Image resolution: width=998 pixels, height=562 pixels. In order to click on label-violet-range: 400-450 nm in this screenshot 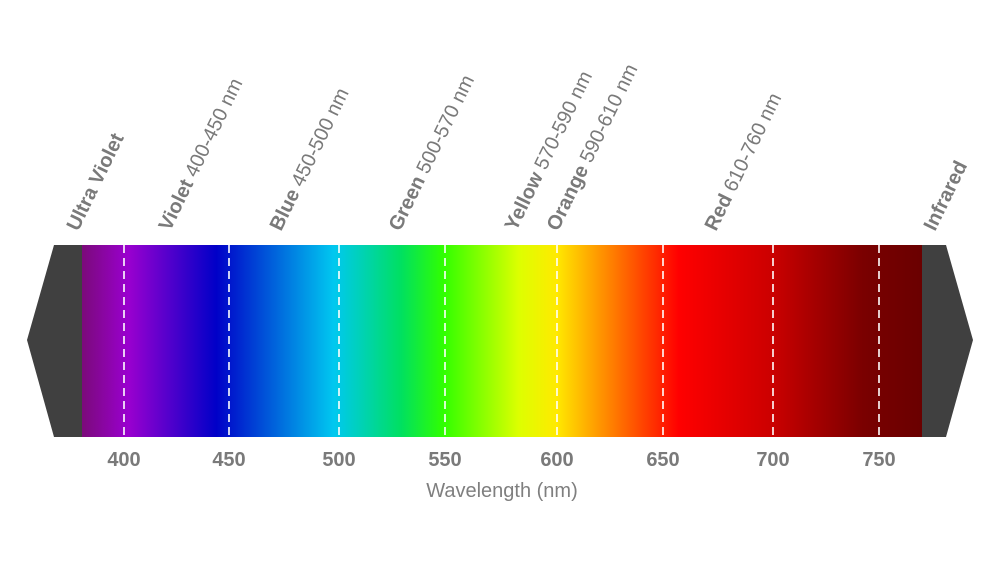, I will do `click(214, 128)`.